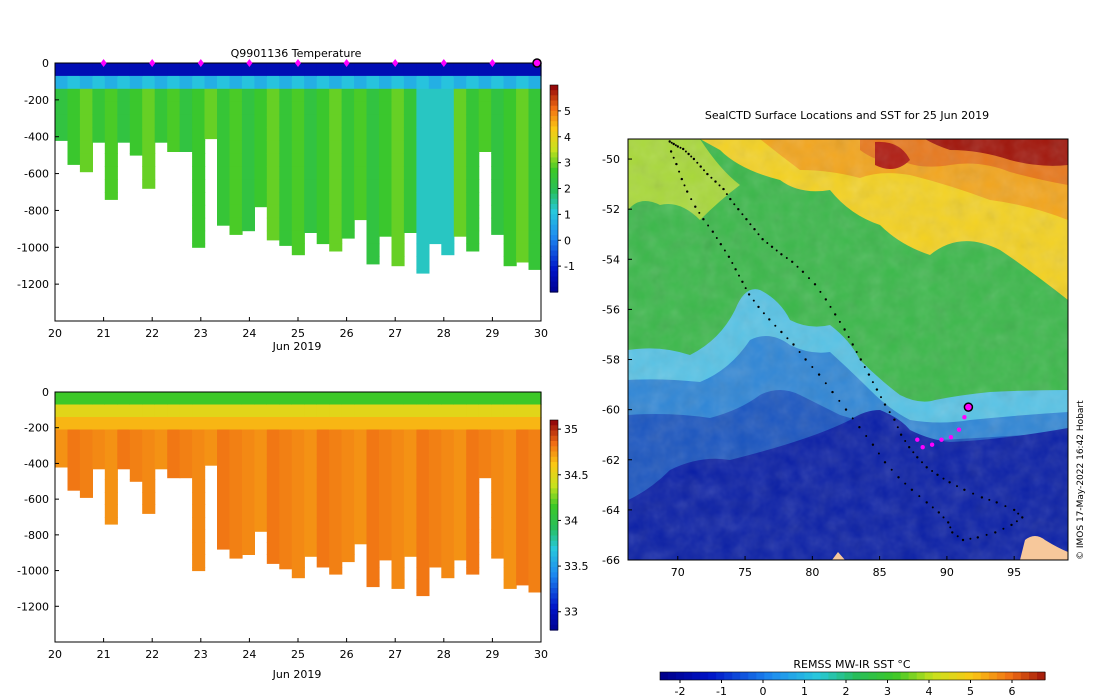 The height and width of the screenshot is (700, 1100). What do you see at coordinates (45, 392) in the screenshot?
I see `y-tick-label: 0` at bounding box center [45, 392].